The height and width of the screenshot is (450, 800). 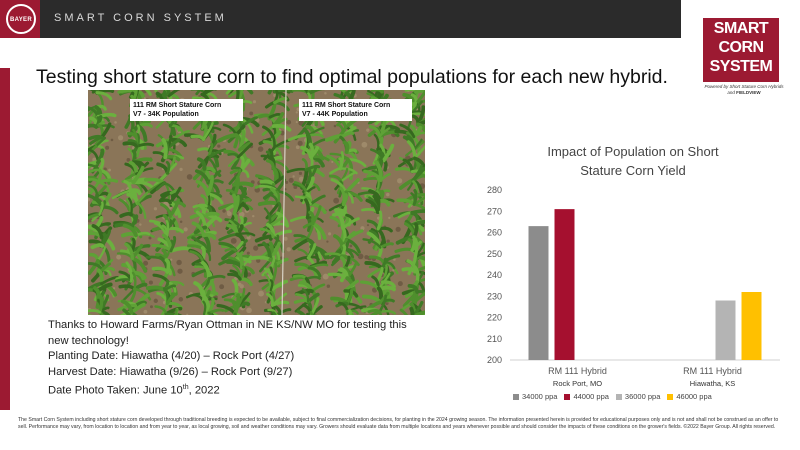 I want to click on photo-label-34k-line2: V7 - 34K Population, so click(x=166, y=114).